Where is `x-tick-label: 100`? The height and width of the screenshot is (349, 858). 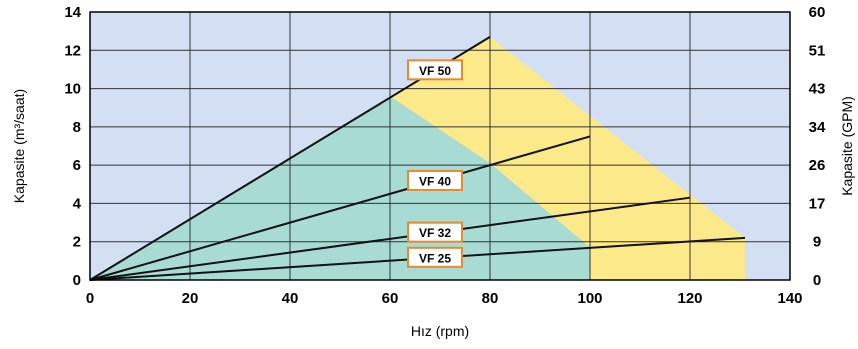 x-tick-label: 100 is located at coordinates (589, 298).